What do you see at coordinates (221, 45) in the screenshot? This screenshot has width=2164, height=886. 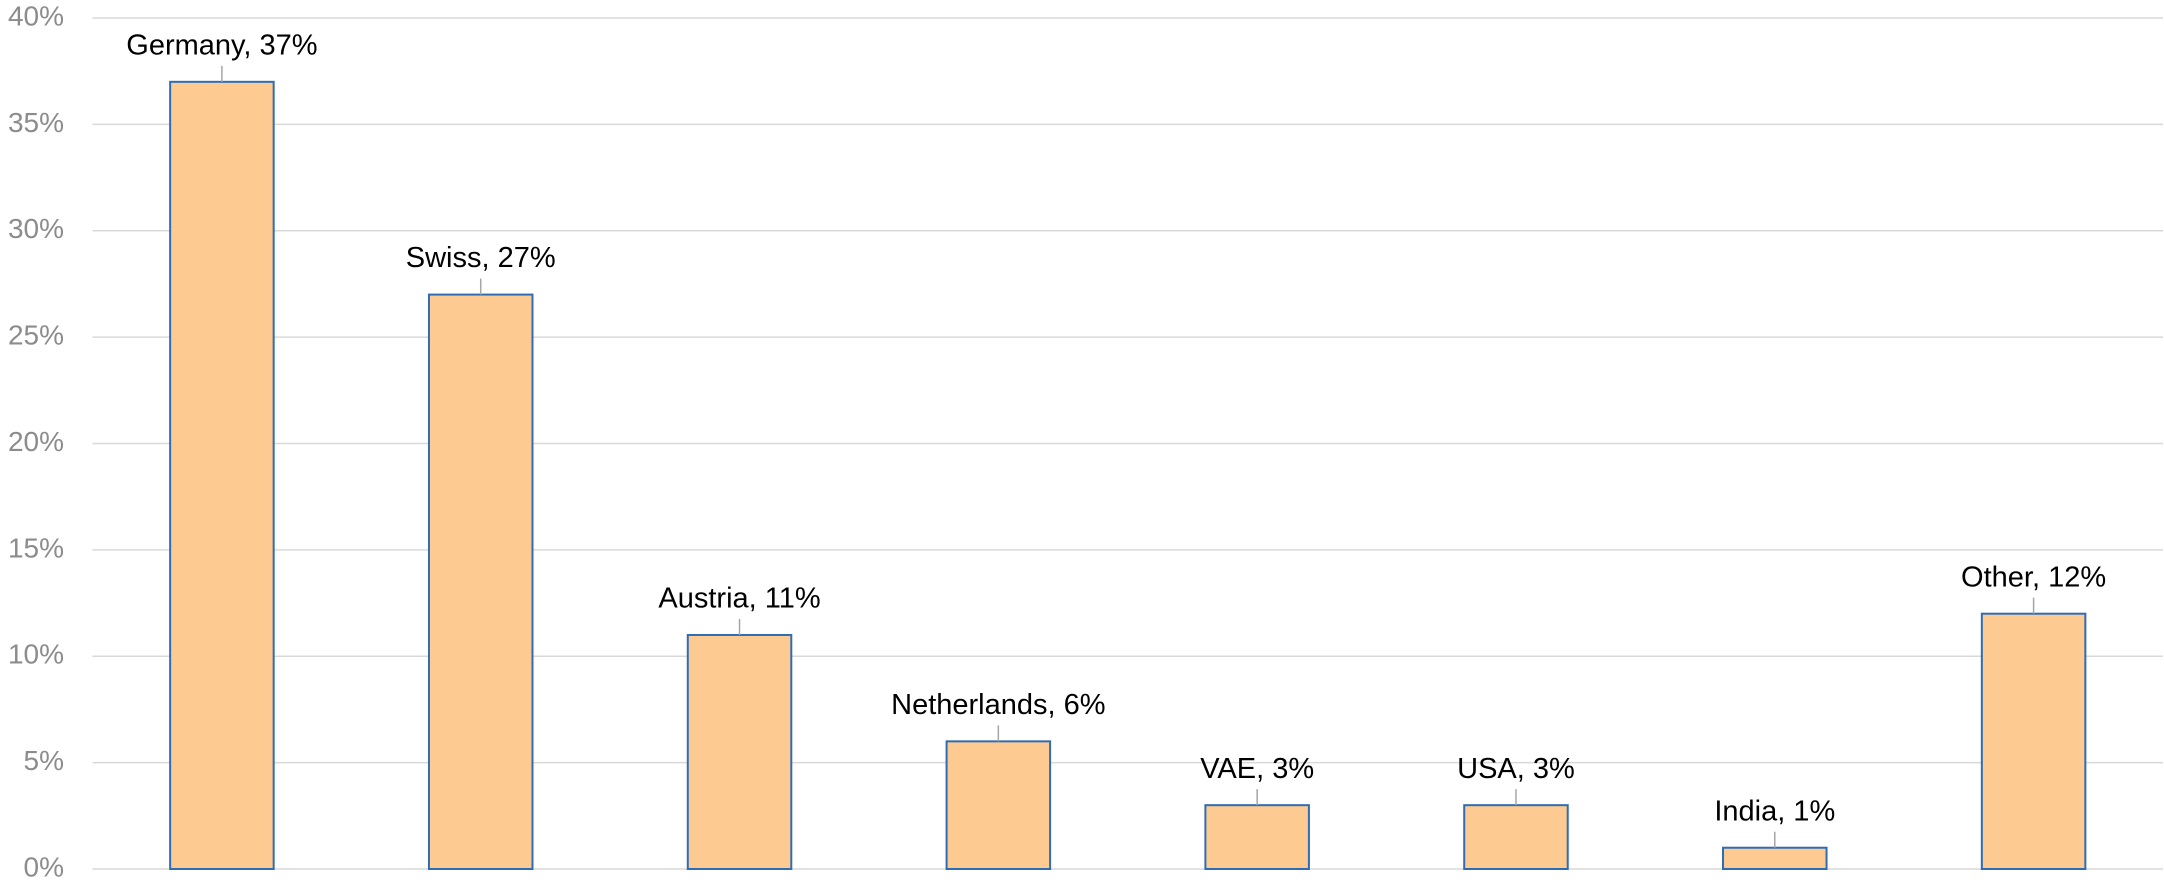 I see `data-label: Germany, 37%` at bounding box center [221, 45].